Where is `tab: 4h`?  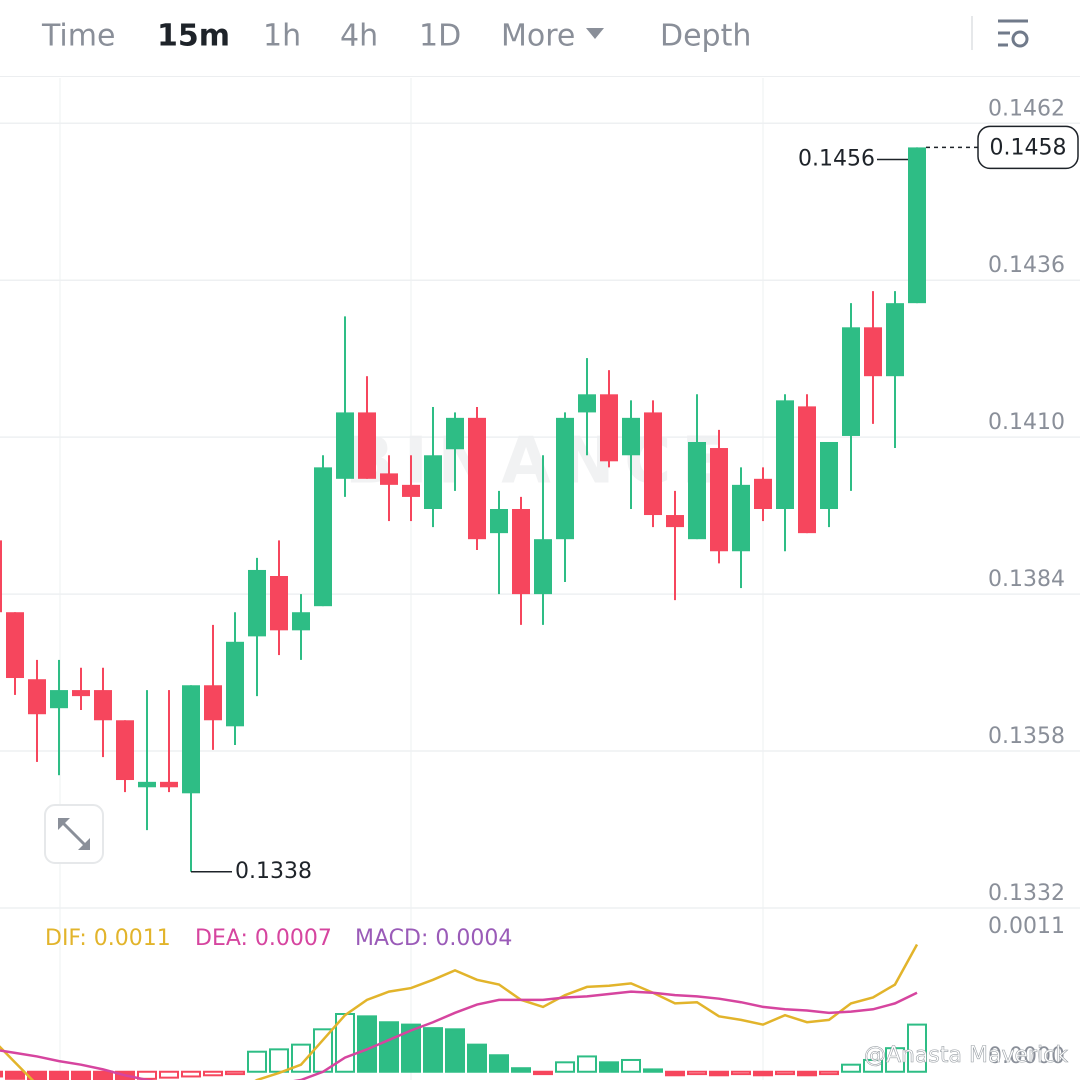
tab: 4h is located at coordinates (359, 36).